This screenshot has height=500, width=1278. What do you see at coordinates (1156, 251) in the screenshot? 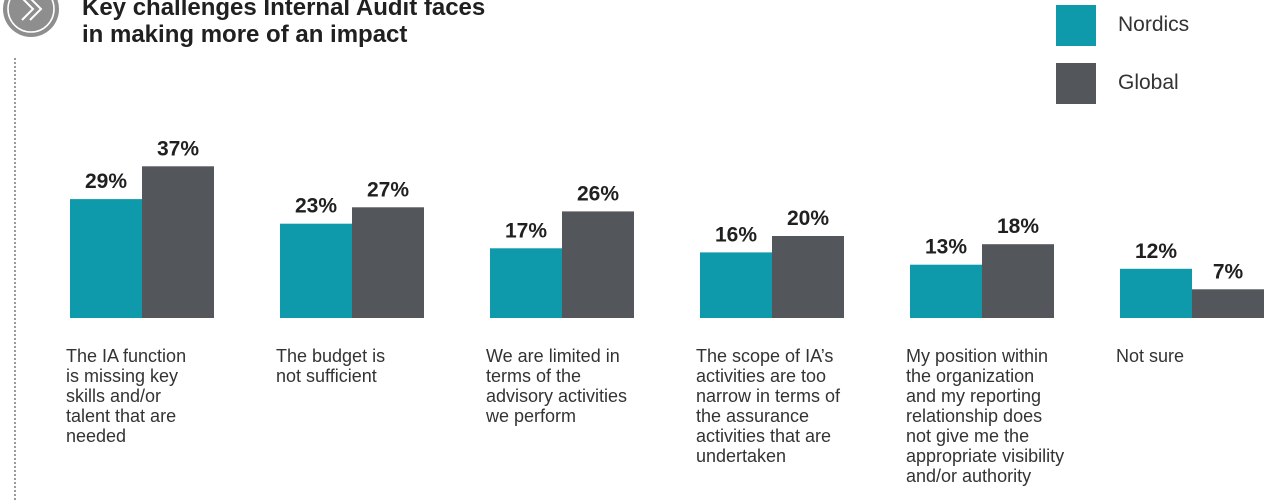
I see `data-label-nordics-6: 12%` at bounding box center [1156, 251].